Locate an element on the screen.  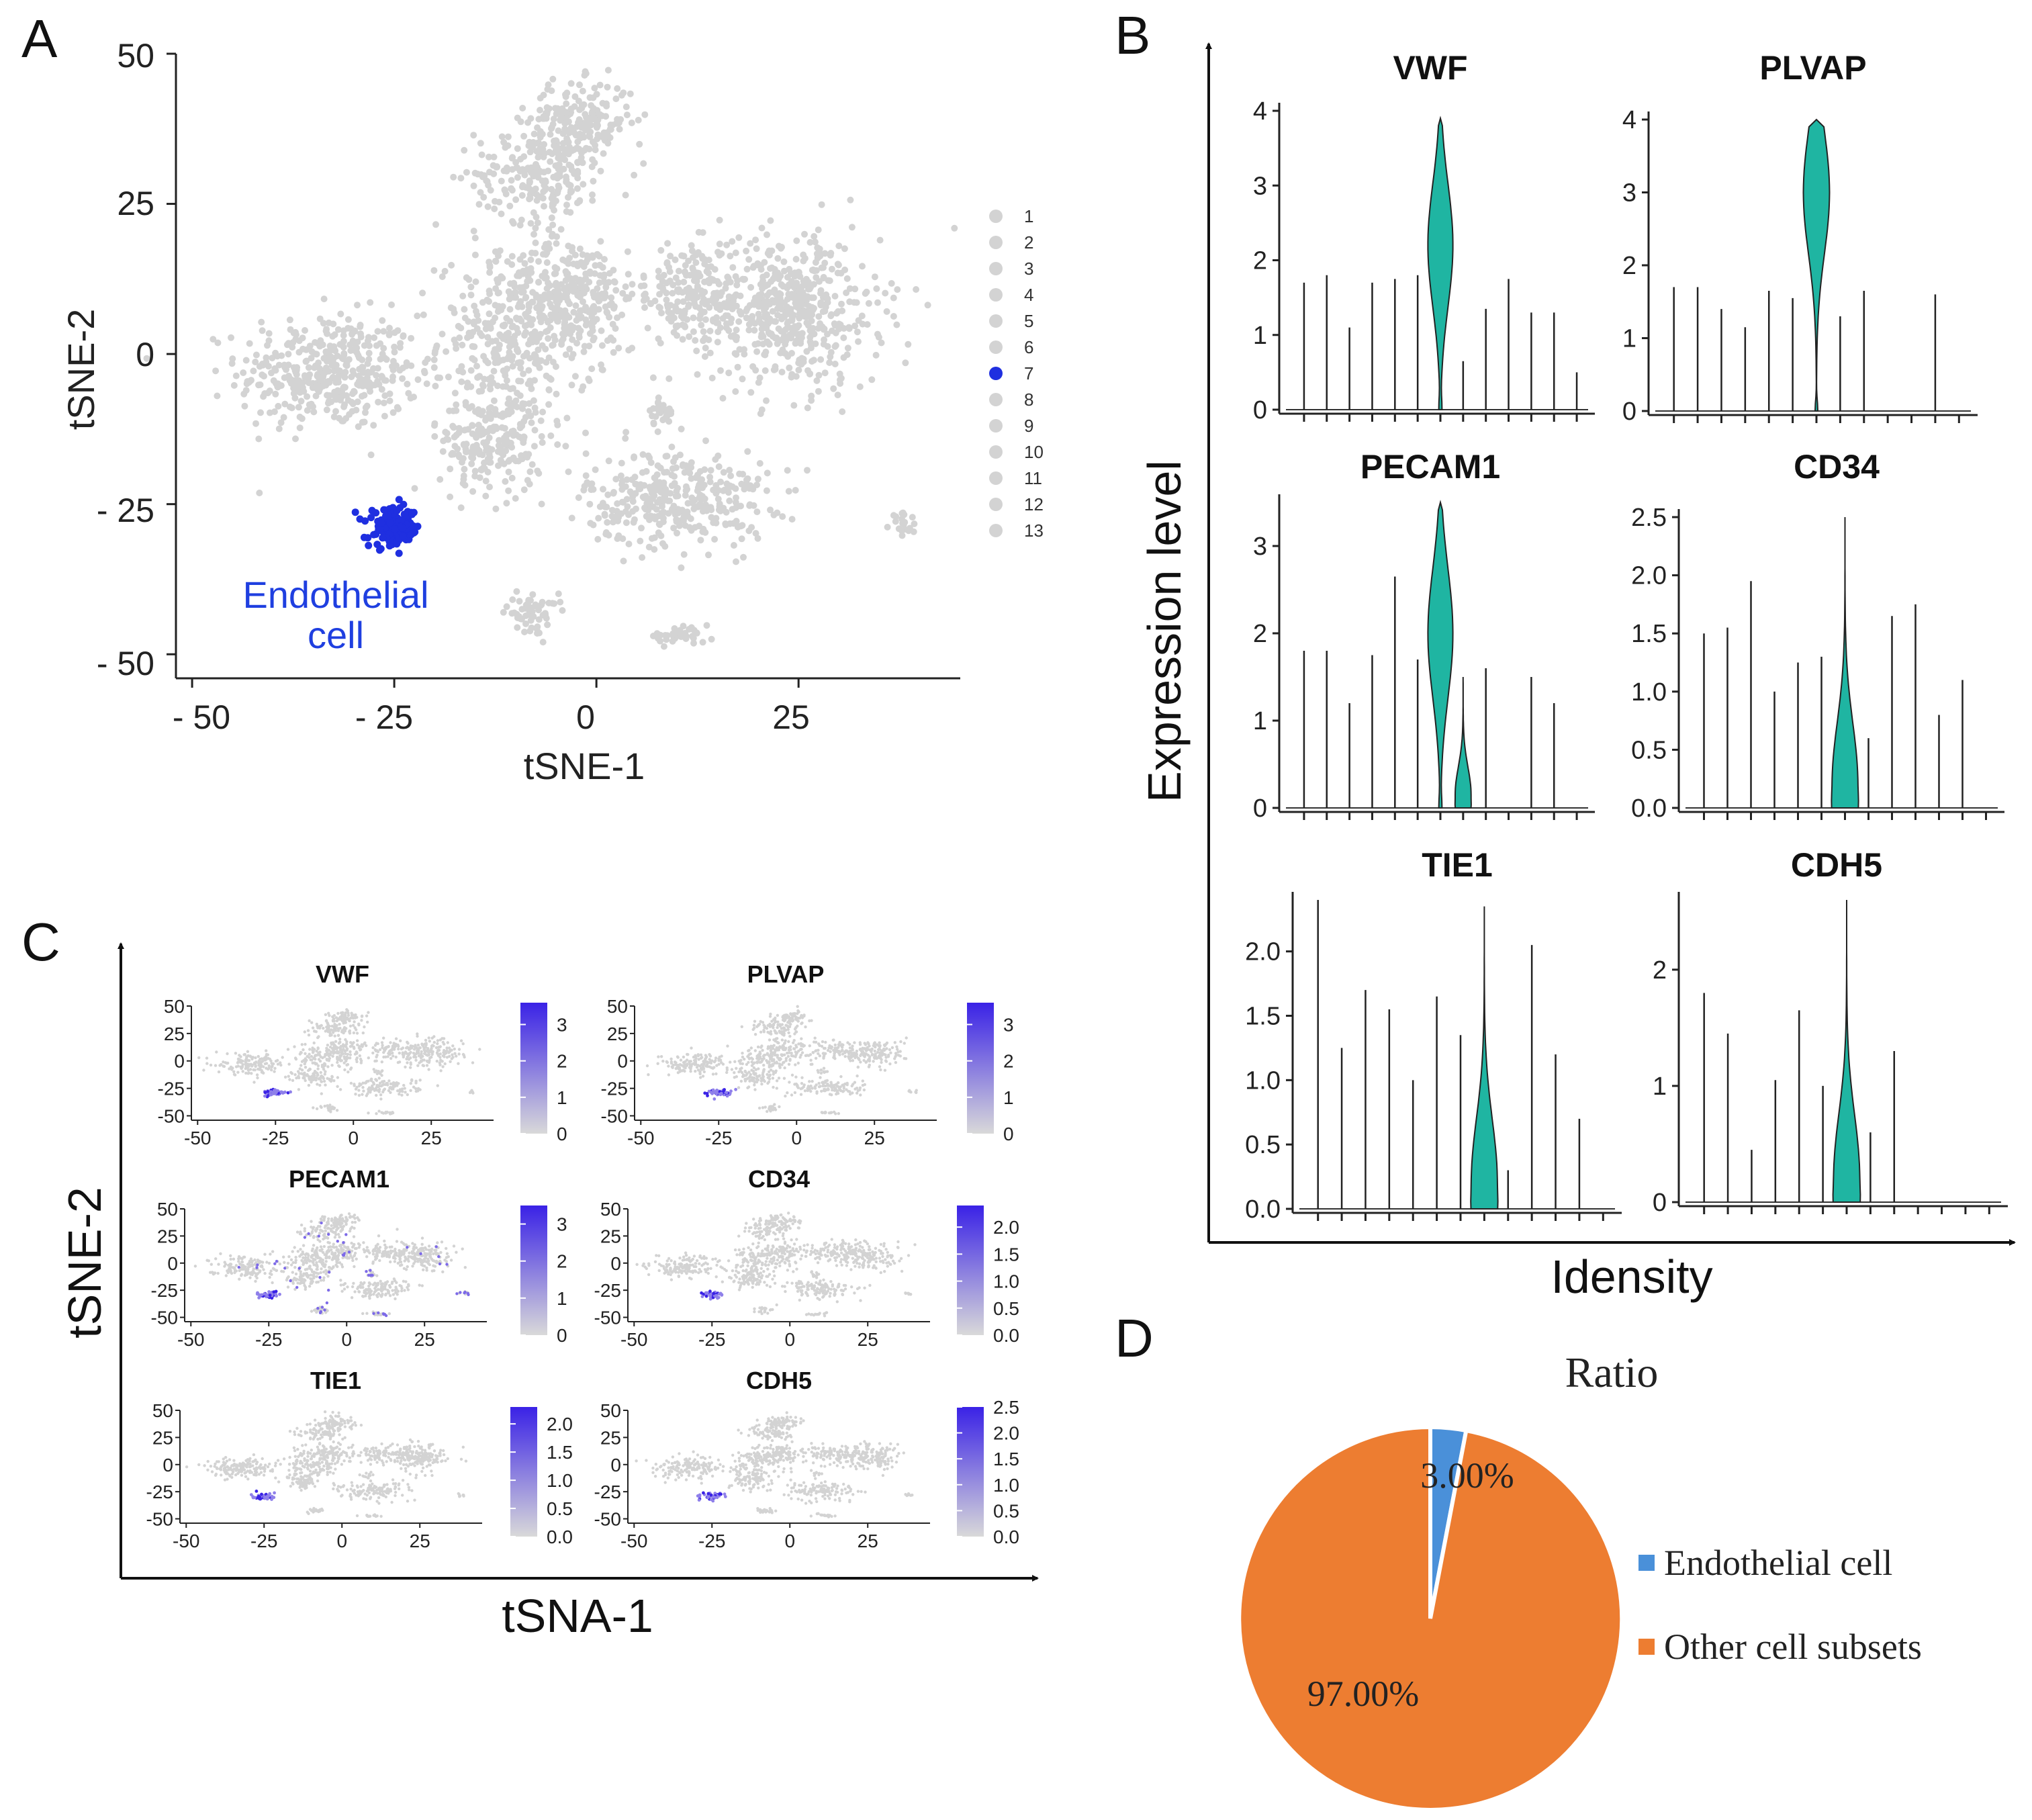
violin-ytick-label: 0 is located at coordinates (1660, 1203).